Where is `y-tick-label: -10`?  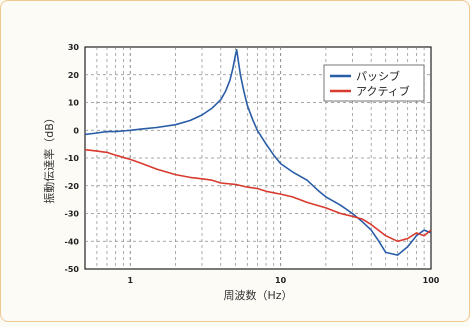 y-tick-label: -10 is located at coordinates (72, 158).